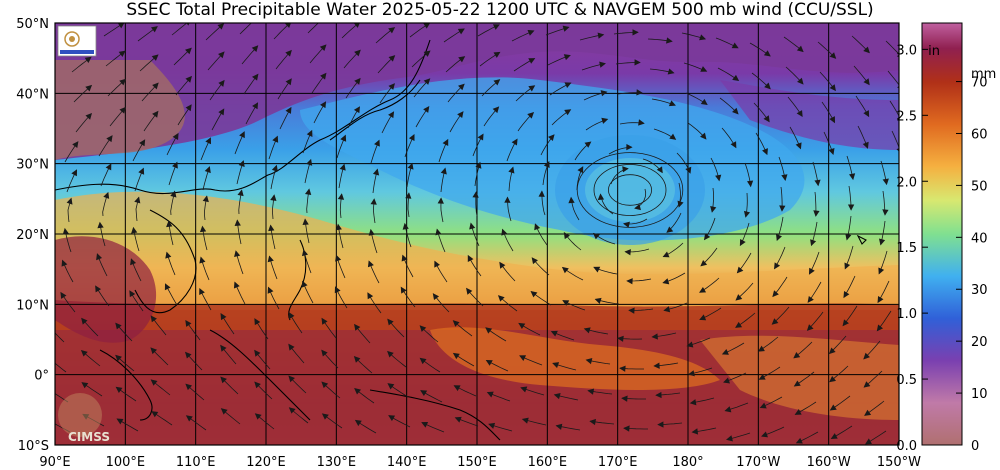 This screenshot has width=1000, height=470. I want to click on mm-tick-label: 10, so click(979, 394).